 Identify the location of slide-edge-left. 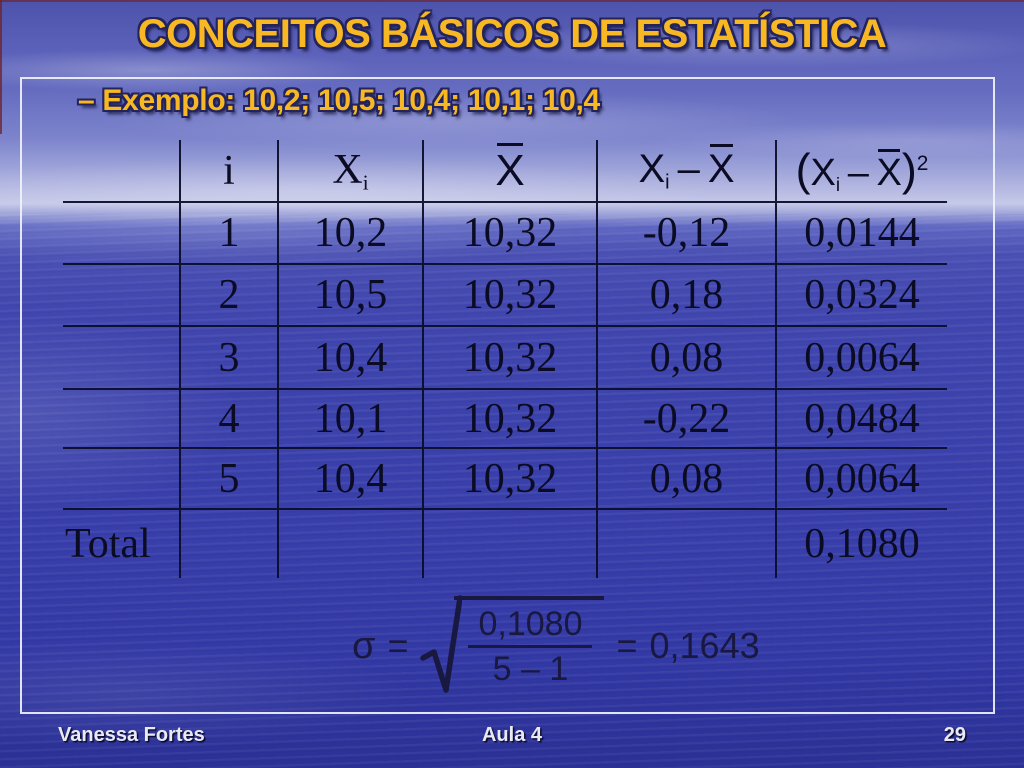
(1, 67).